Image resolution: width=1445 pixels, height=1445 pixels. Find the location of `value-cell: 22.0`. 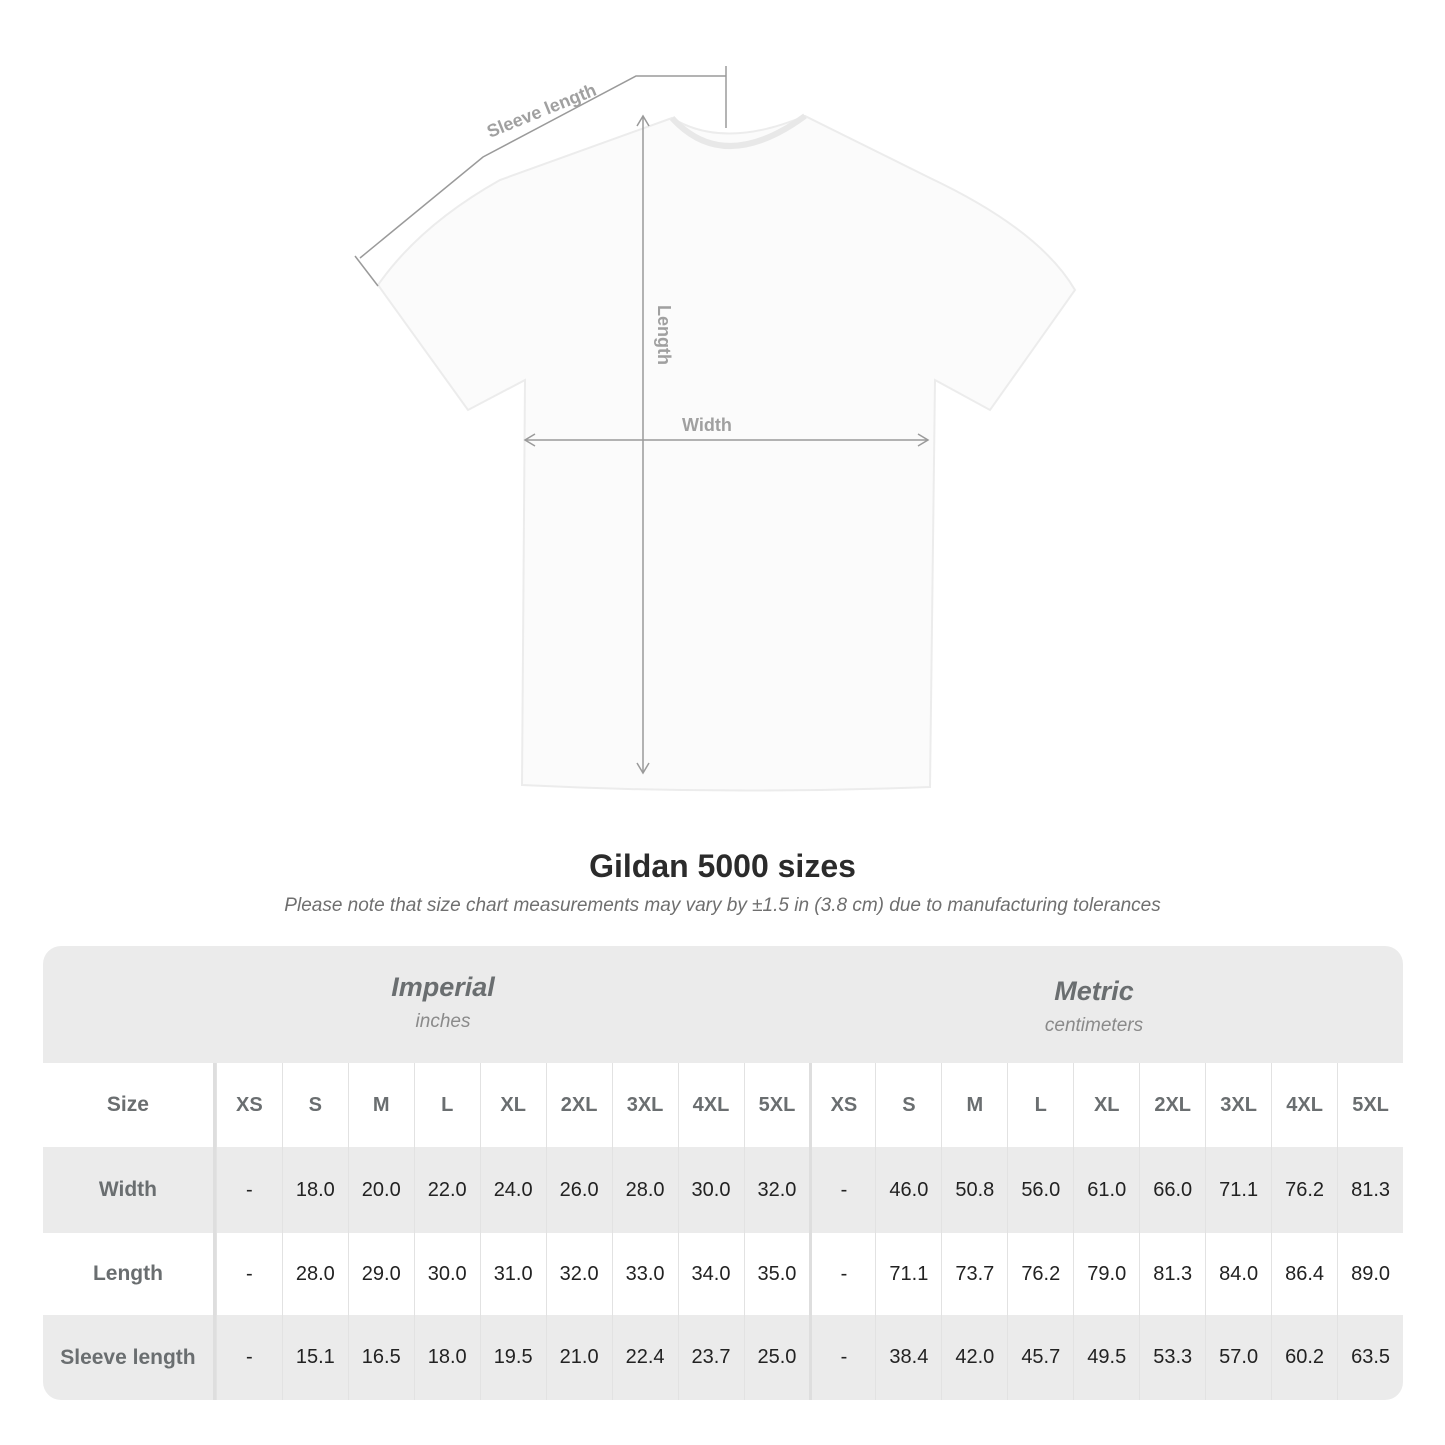

value-cell: 22.0 is located at coordinates (446, 1190).